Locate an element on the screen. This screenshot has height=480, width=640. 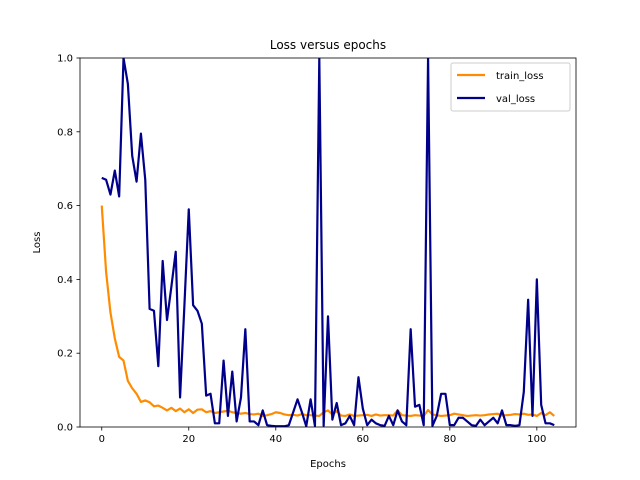
x-tick-label: 20 is located at coordinates (188, 439).